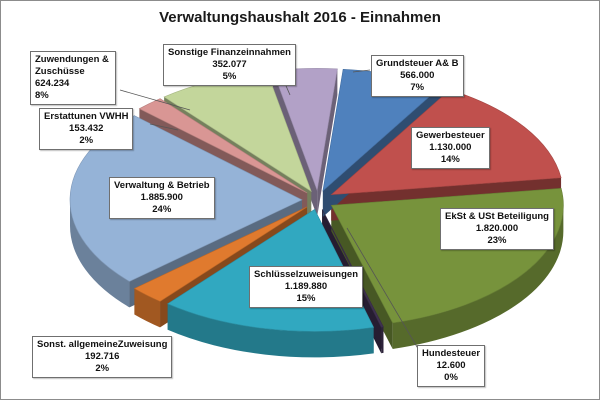  I want to click on label-sonst-allgemeine-zuweisung: Sonst. allgemeineZuweisung 192.716 2%, so click(102, 357).